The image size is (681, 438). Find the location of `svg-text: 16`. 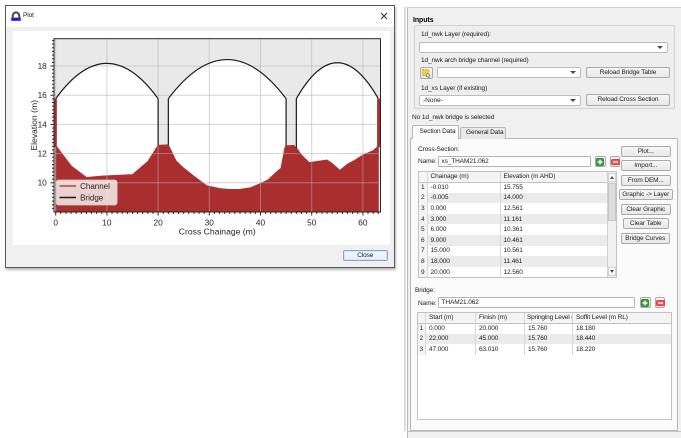

svg-text: 16 is located at coordinates (43, 95).